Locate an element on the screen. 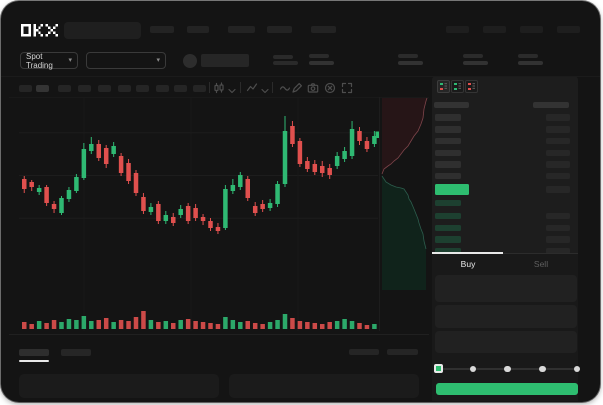  pair-selector-dropdown: ▾ is located at coordinates (126, 60).